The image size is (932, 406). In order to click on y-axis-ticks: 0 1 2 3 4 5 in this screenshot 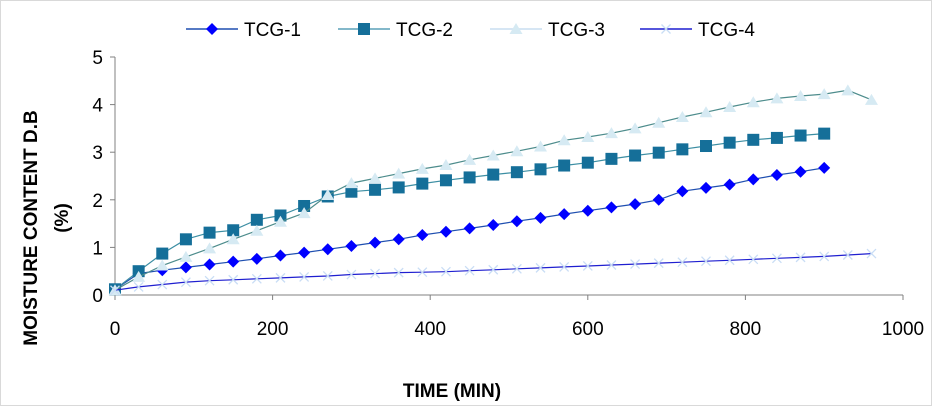, I will do `click(103, 177)`.